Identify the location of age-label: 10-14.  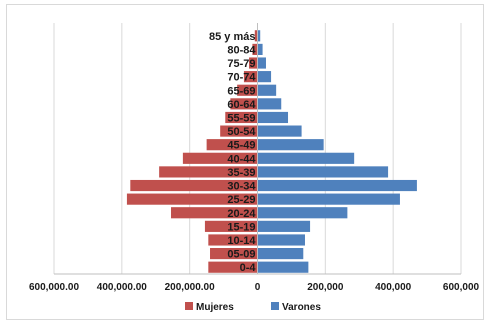
(241, 241).